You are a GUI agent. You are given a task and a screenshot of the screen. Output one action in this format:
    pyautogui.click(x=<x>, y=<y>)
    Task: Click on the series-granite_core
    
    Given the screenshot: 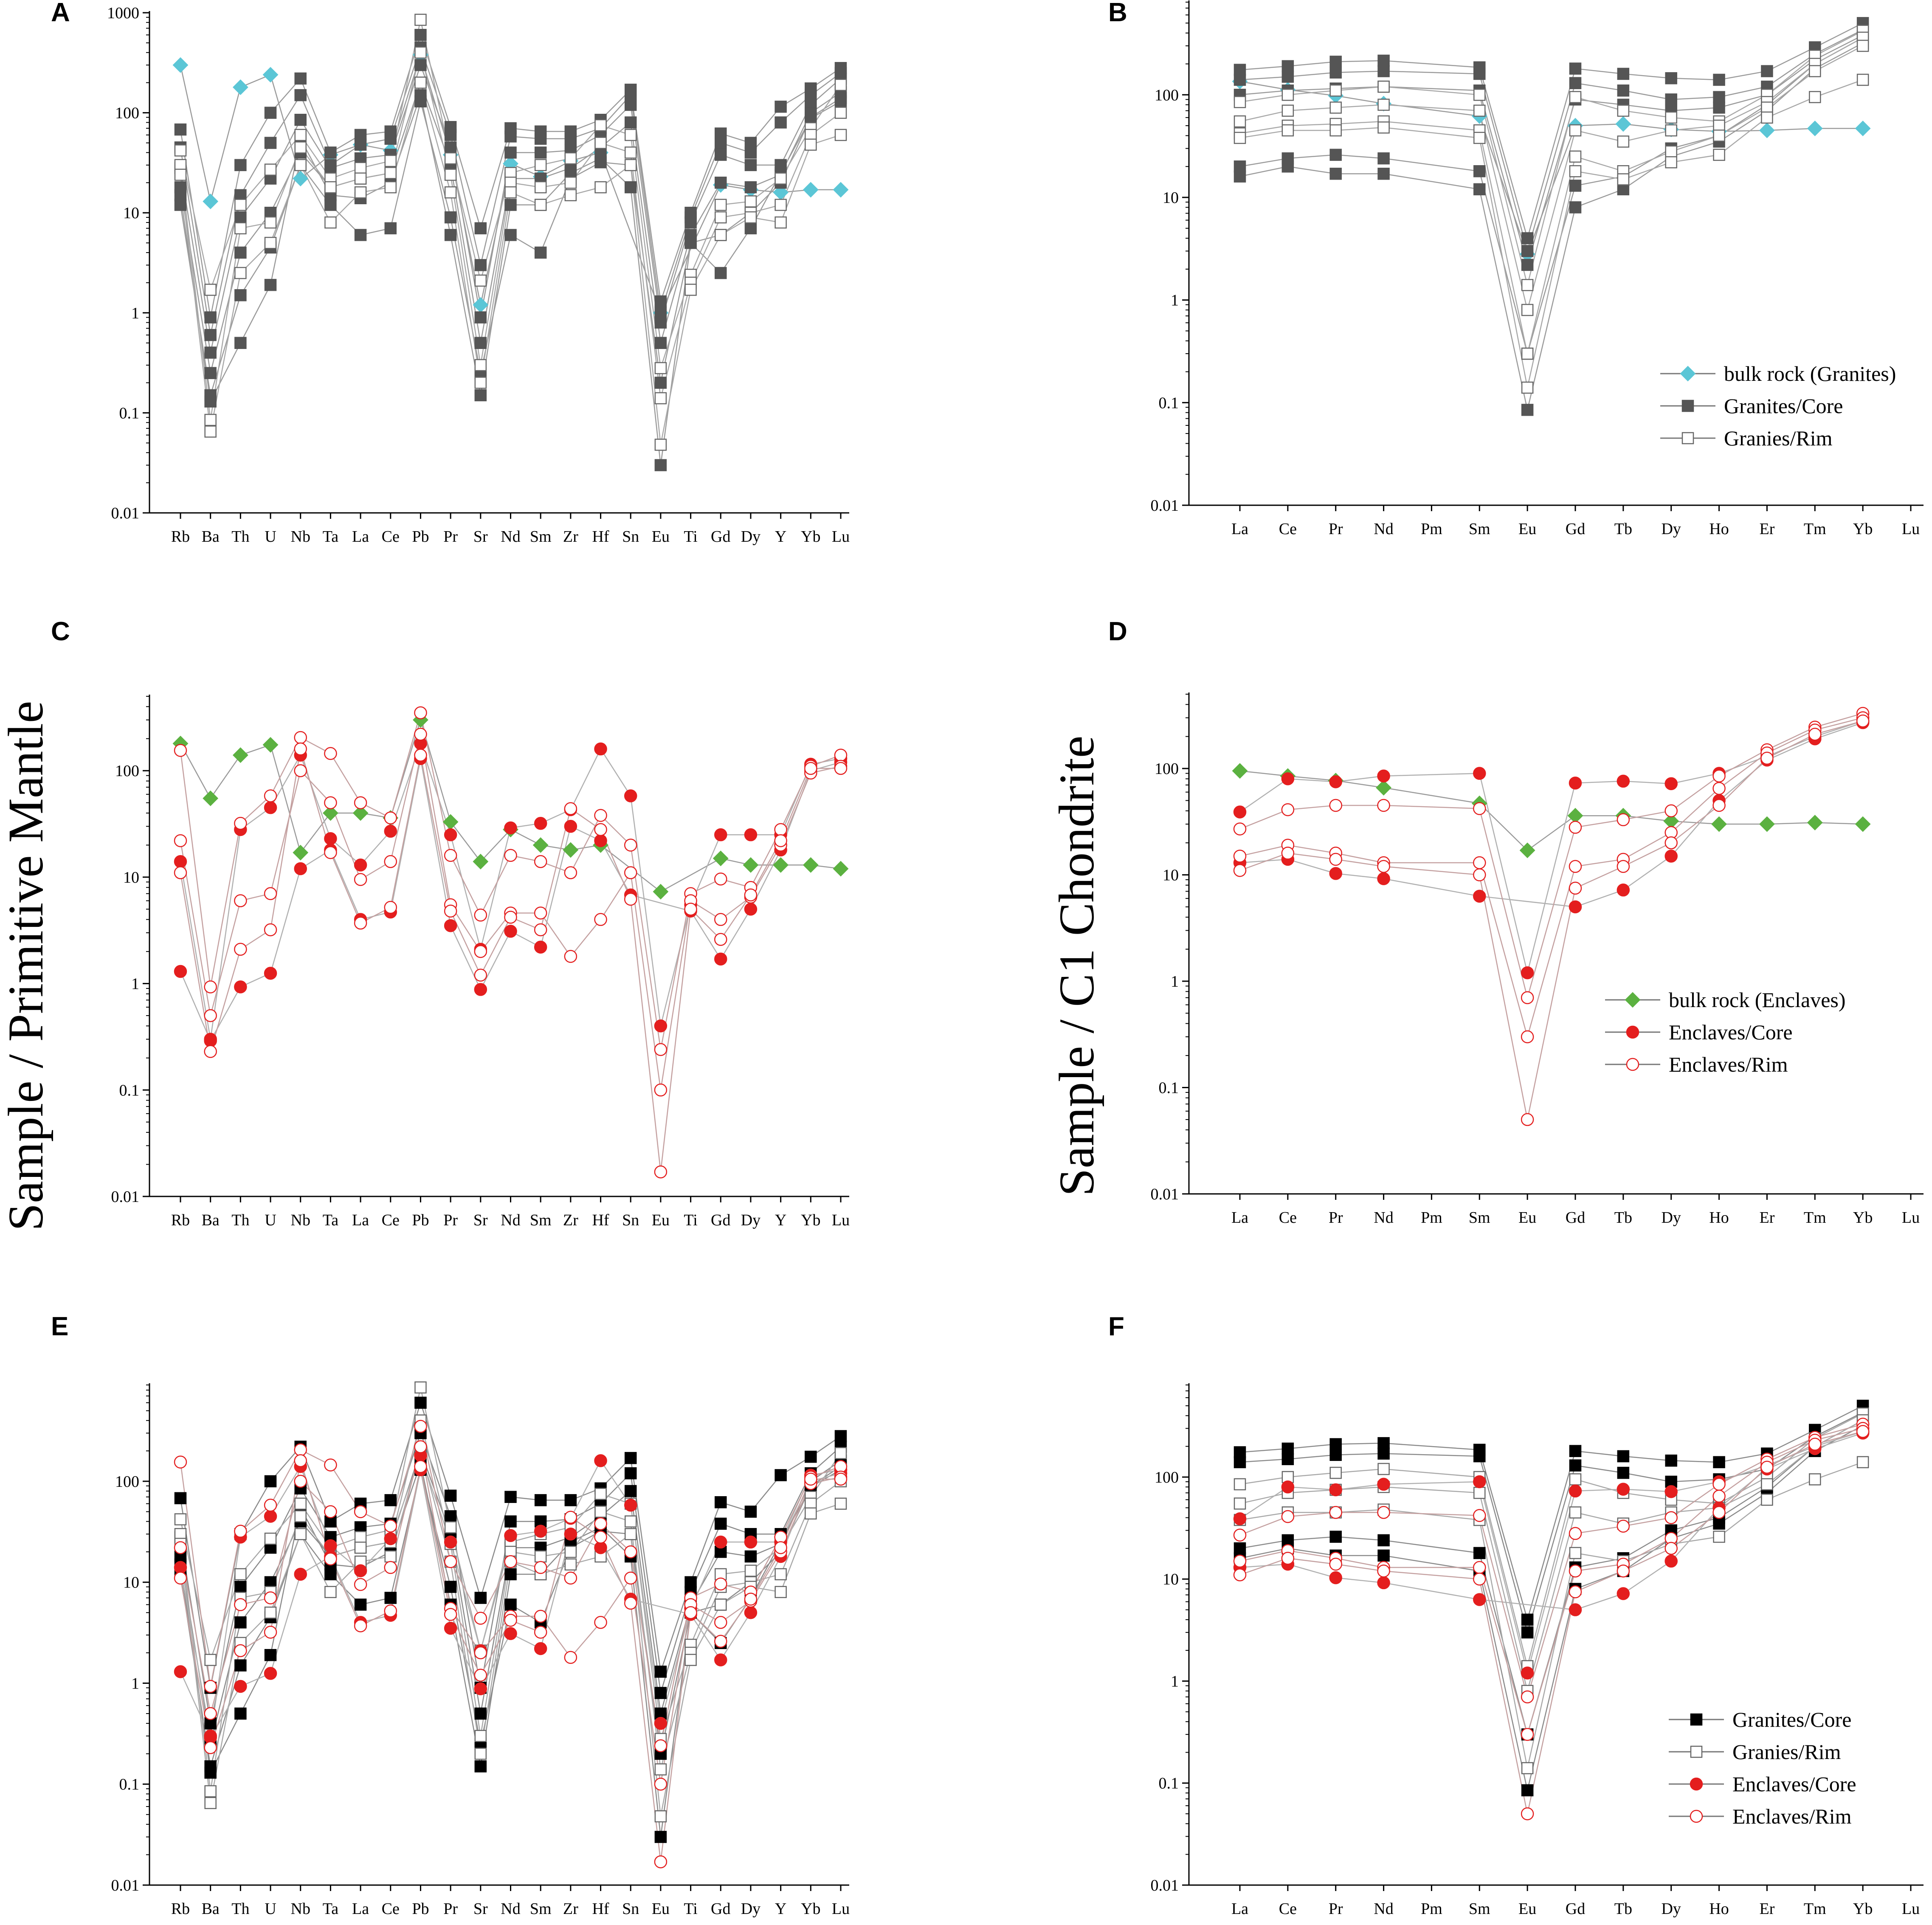 What is the action you would take?
    pyautogui.click(x=1551, y=140)
    